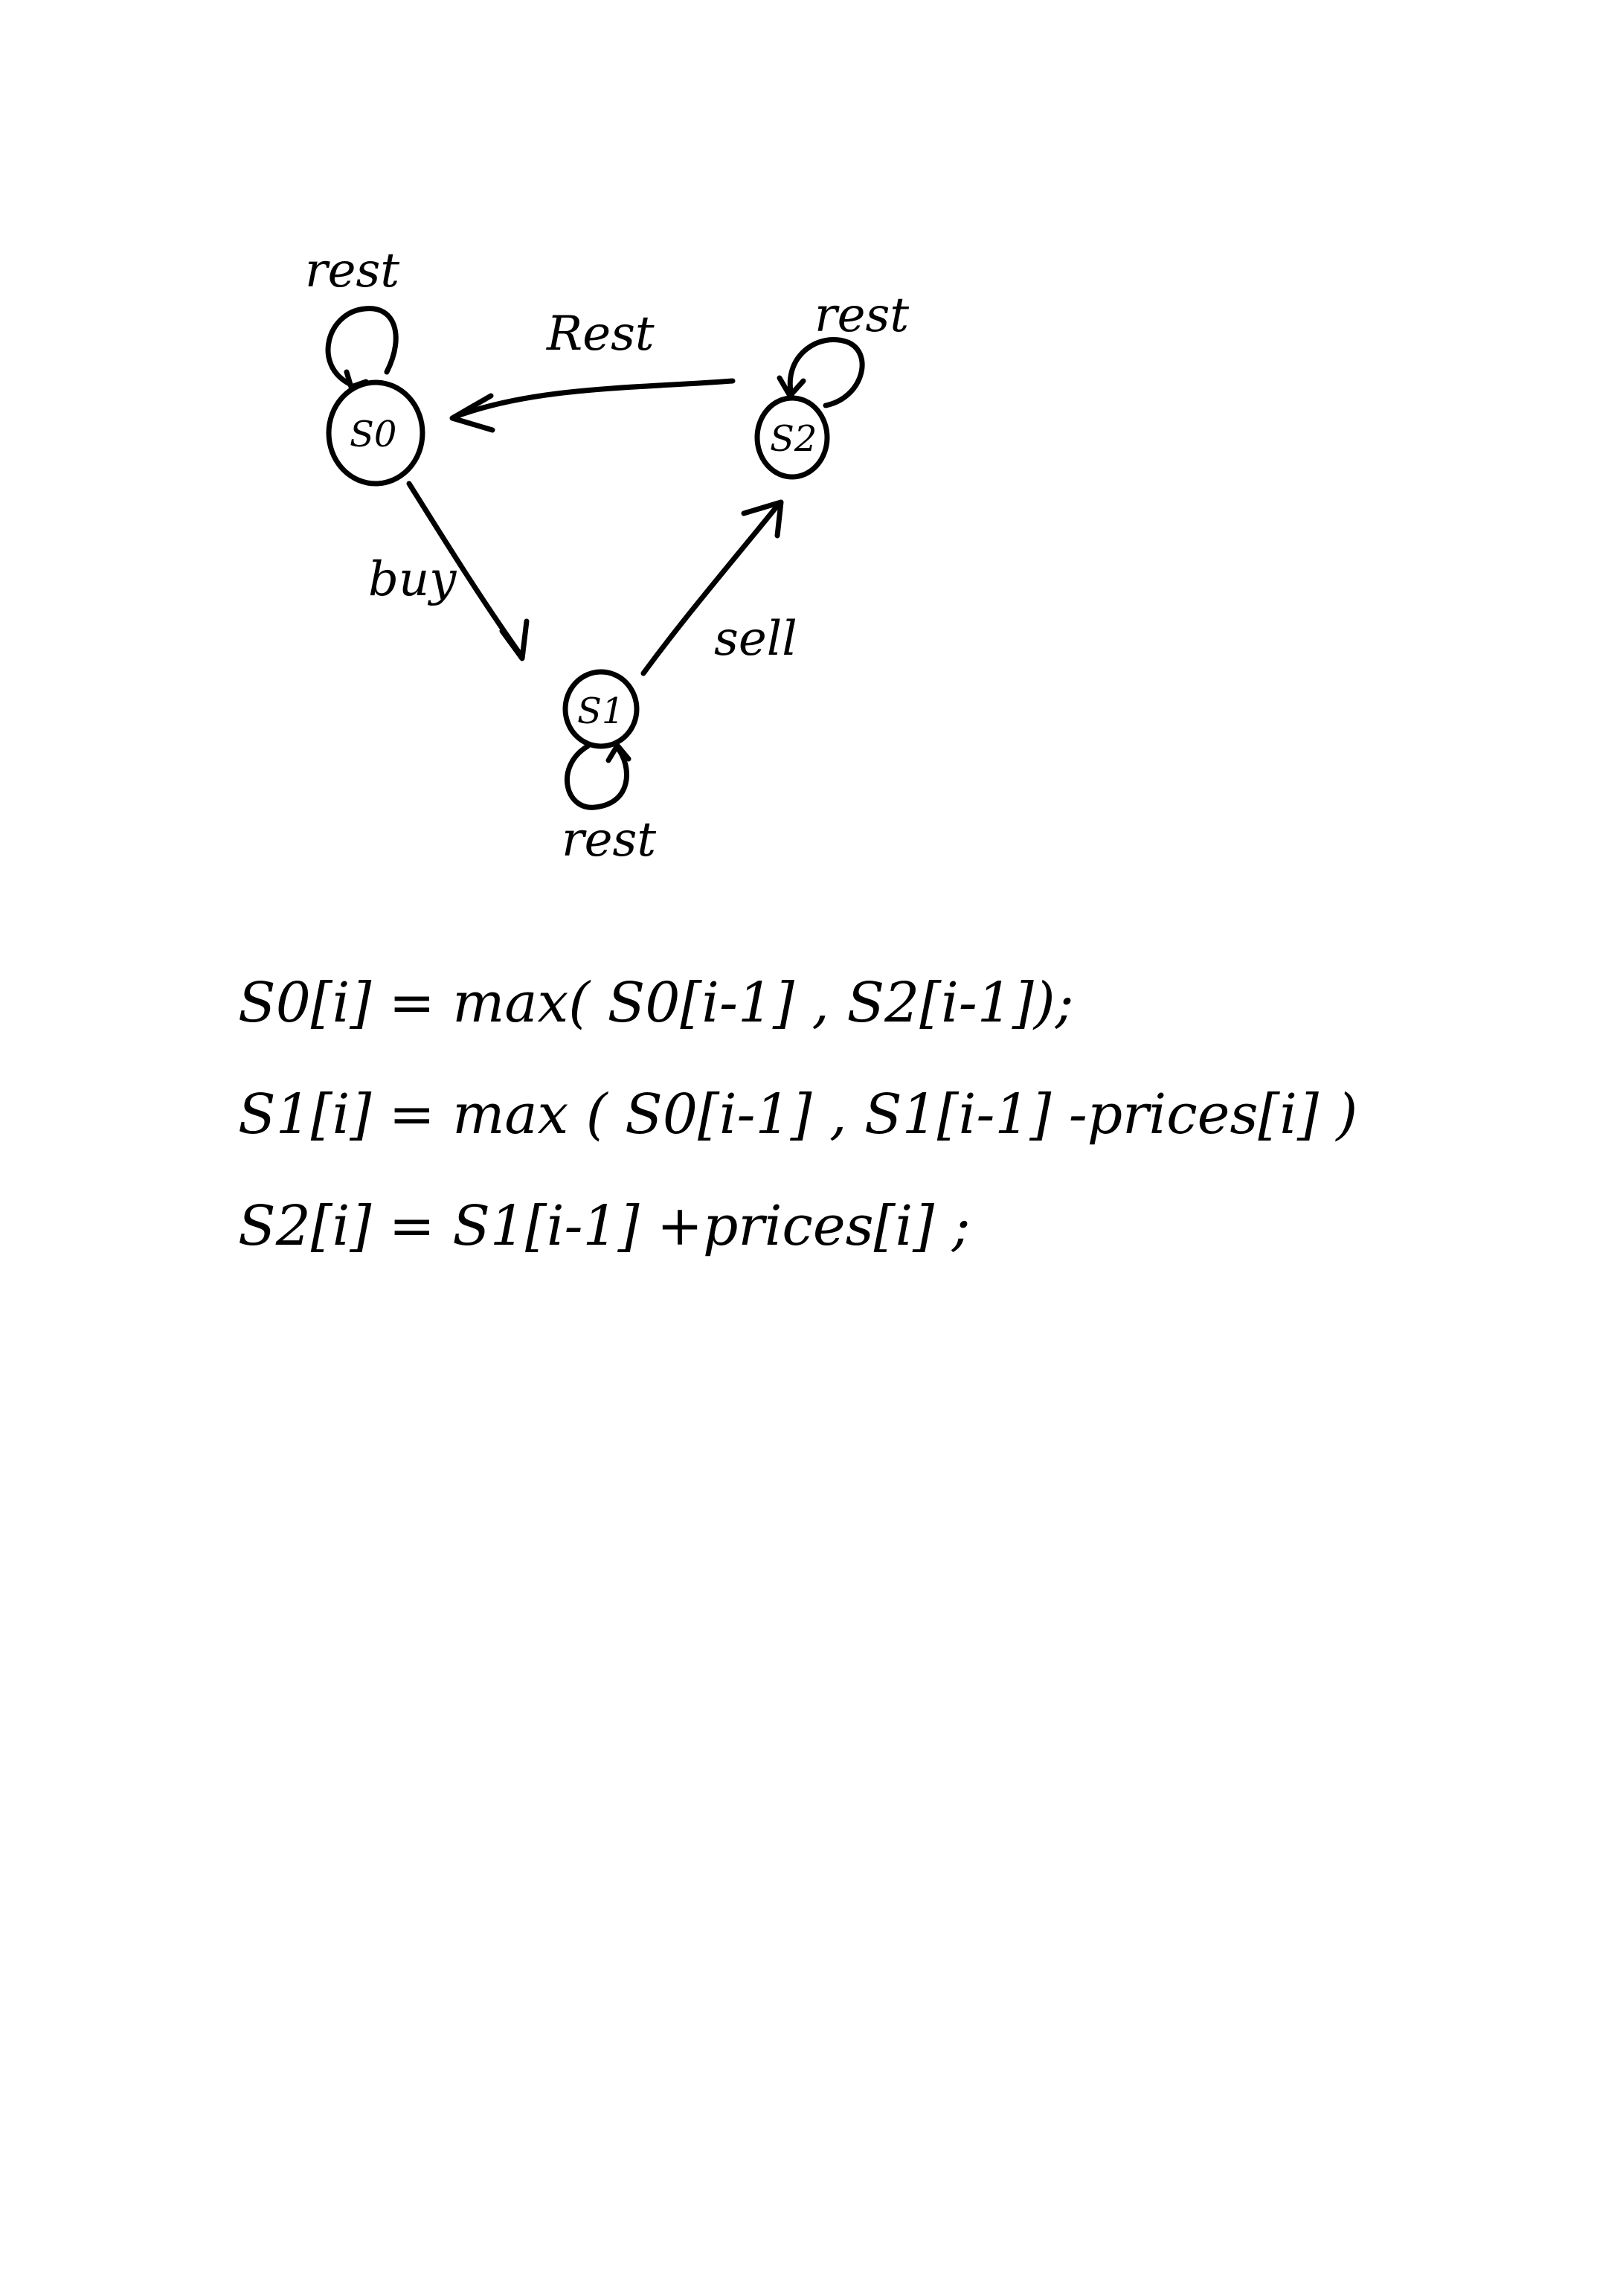 The height and width of the screenshot is (2296, 1623). What do you see at coordinates (357, 379) in the screenshot?
I see `state-s0-self-loop-arrowhead` at bounding box center [357, 379].